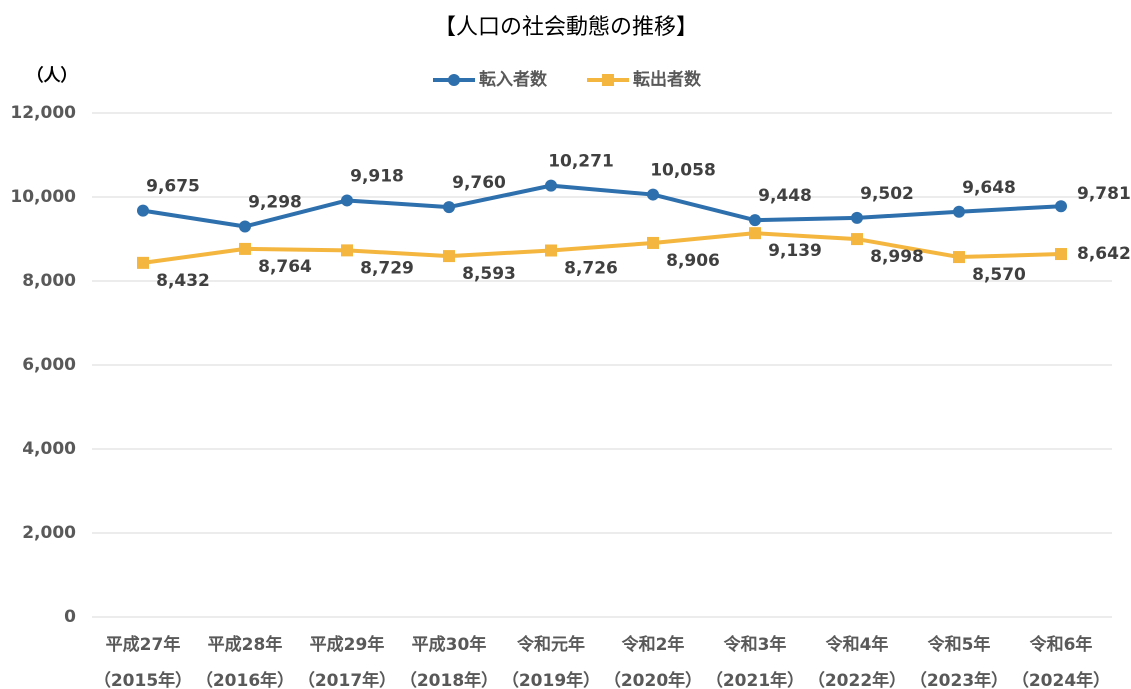 The height and width of the screenshot is (689, 1131). I want to click on y-tick-label: 4,000, so click(49, 449).